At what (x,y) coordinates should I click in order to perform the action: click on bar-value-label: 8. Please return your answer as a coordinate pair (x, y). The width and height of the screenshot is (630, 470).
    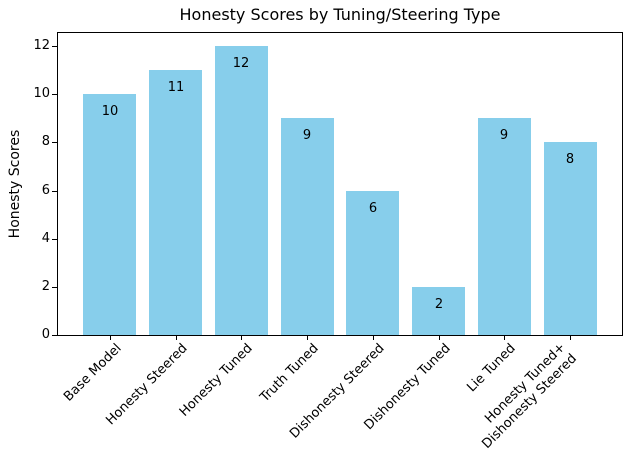
    Looking at the image, I should click on (570, 159).